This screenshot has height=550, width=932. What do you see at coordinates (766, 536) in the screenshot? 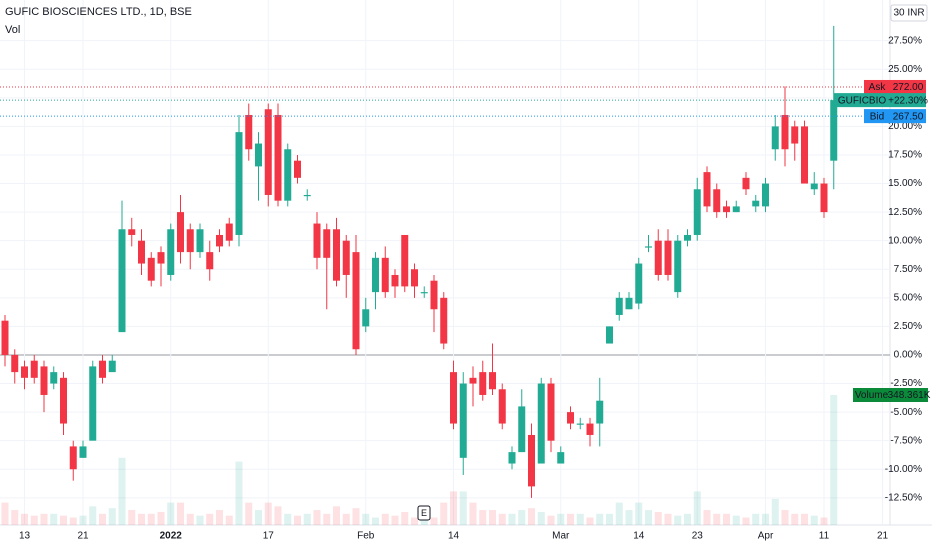
I see `x-tick-label: Apr` at bounding box center [766, 536].